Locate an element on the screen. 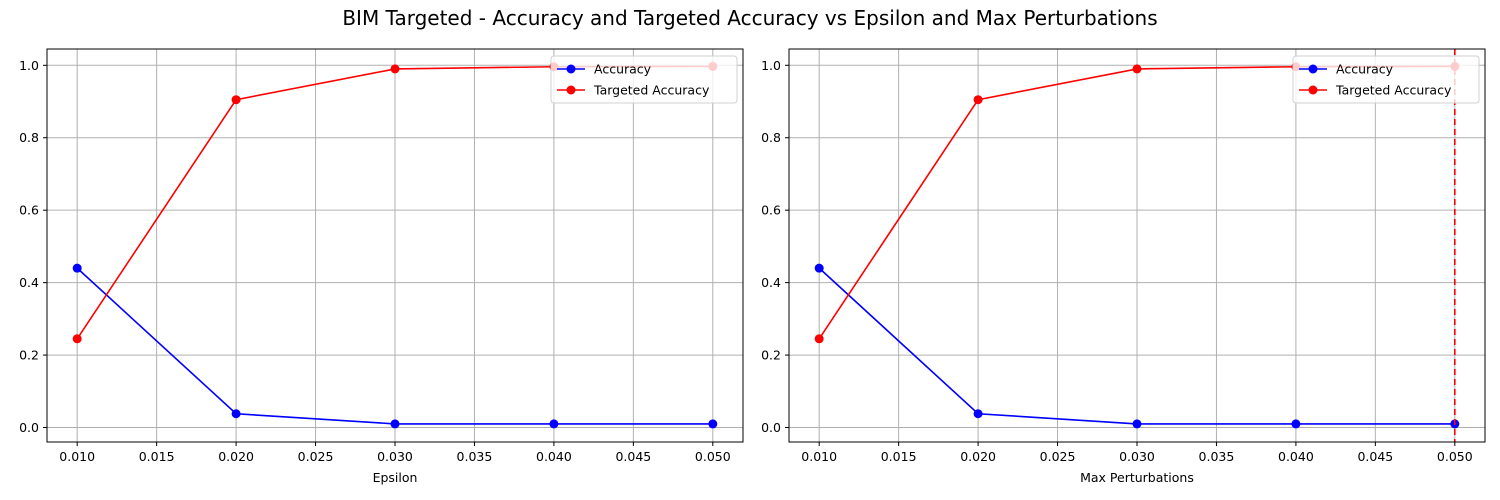 The height and width of the screenshot is (500, 1500). x-axis-label: Max Perturbations is located at coordinates (1137, 477).